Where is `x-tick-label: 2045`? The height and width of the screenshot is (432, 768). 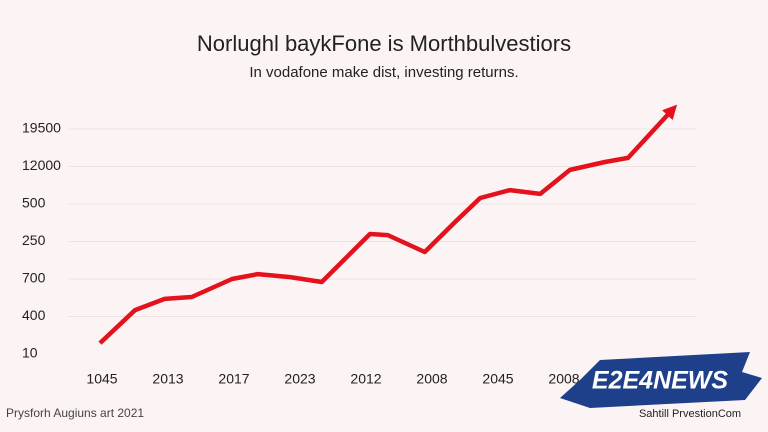 x-tick-label: 2045 is located at coordinates (497, 379).